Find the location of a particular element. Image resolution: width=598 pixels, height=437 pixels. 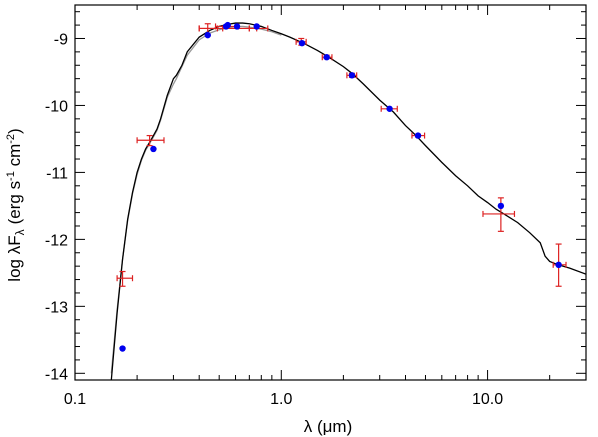

x-tick-label: 10.0 is located at coordinates (487, 399).